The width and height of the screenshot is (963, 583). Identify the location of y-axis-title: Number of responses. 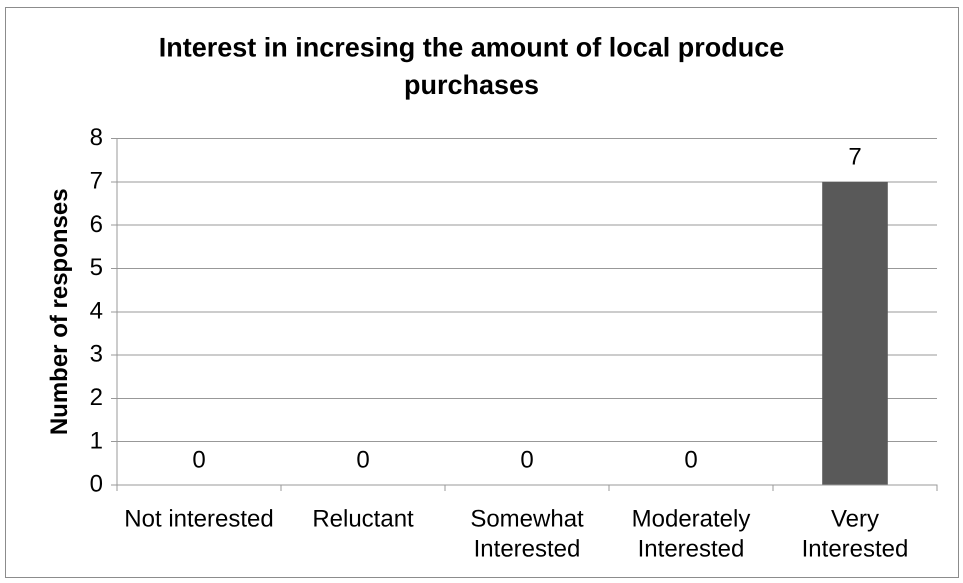
(60, 312).